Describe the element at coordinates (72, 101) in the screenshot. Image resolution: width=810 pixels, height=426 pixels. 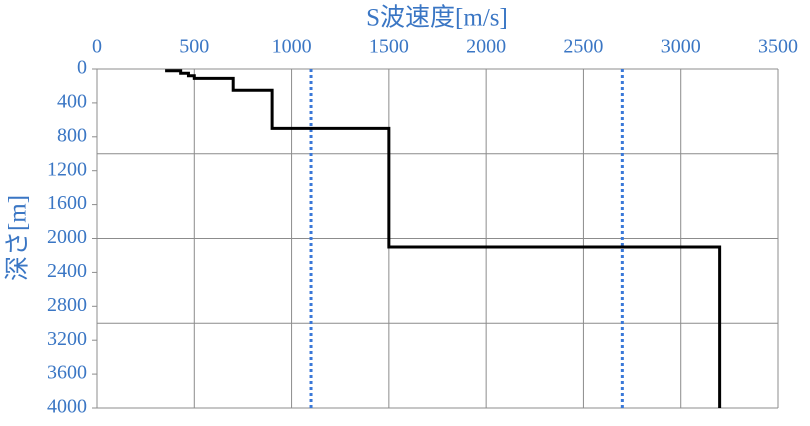
I see `y-tick-label: 400` at that location.